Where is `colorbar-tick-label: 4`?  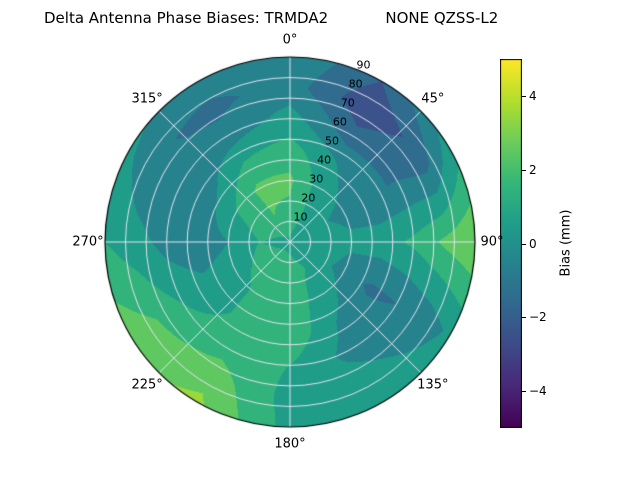
colorbar-tick-label: 4 is located at coordinates (533, 95).